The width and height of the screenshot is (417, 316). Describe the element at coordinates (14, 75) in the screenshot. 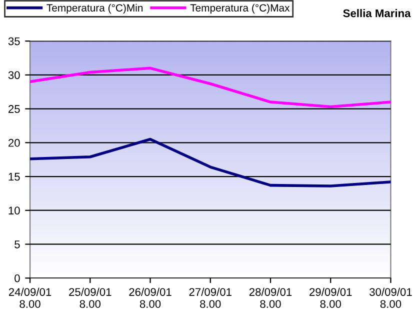

I see `y-tick-label: 30` at that location.